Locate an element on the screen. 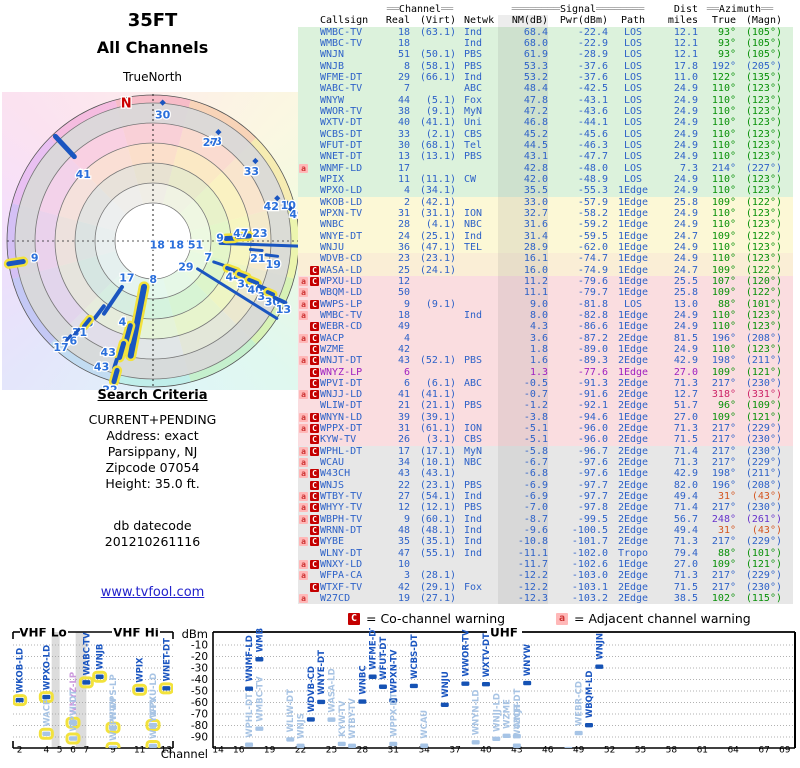  cell-noise-margin: -9.6 is located at coordinates (523, 531).